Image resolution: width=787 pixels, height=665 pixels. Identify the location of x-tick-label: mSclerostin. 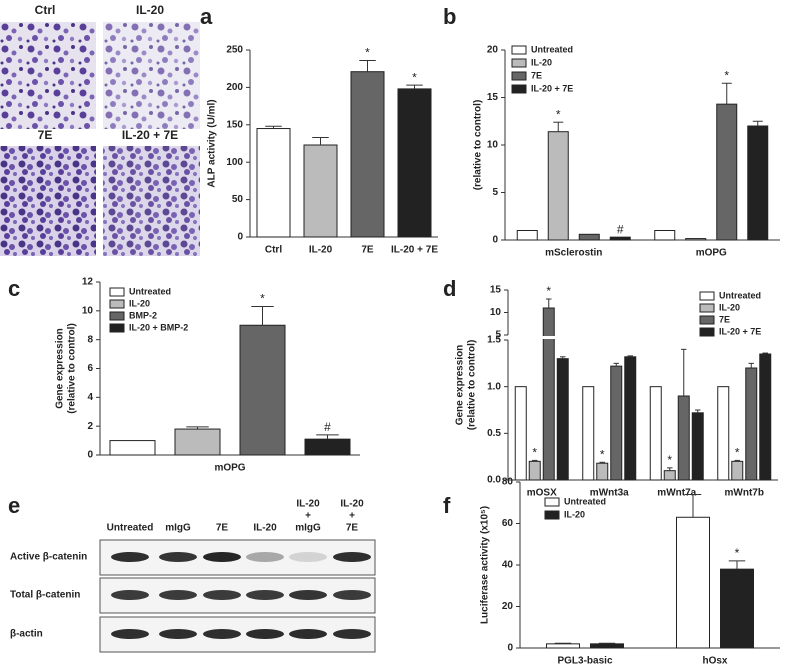
(573, 253).